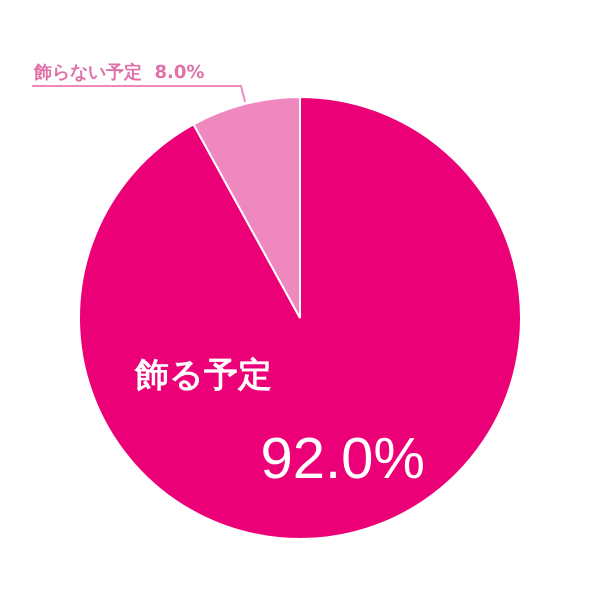  What do you see at coordinates (342, 458) in the screenshot?
I see `data-label: 92.0%` at bounding box center [342, 458].